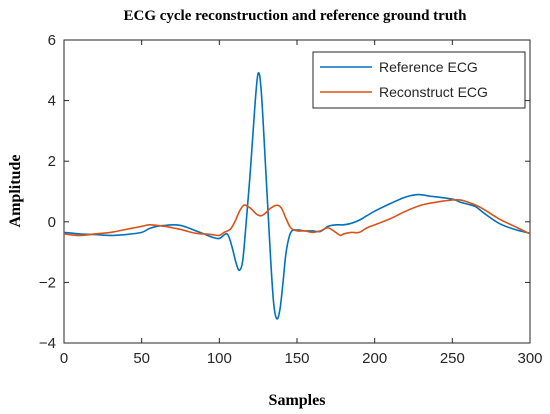 Image resolution: width=550 pixels, height=414 pixels. Describe the element at coordinates (452, 358) in the screenshot. I see `x-tick-label: 250` at that location.